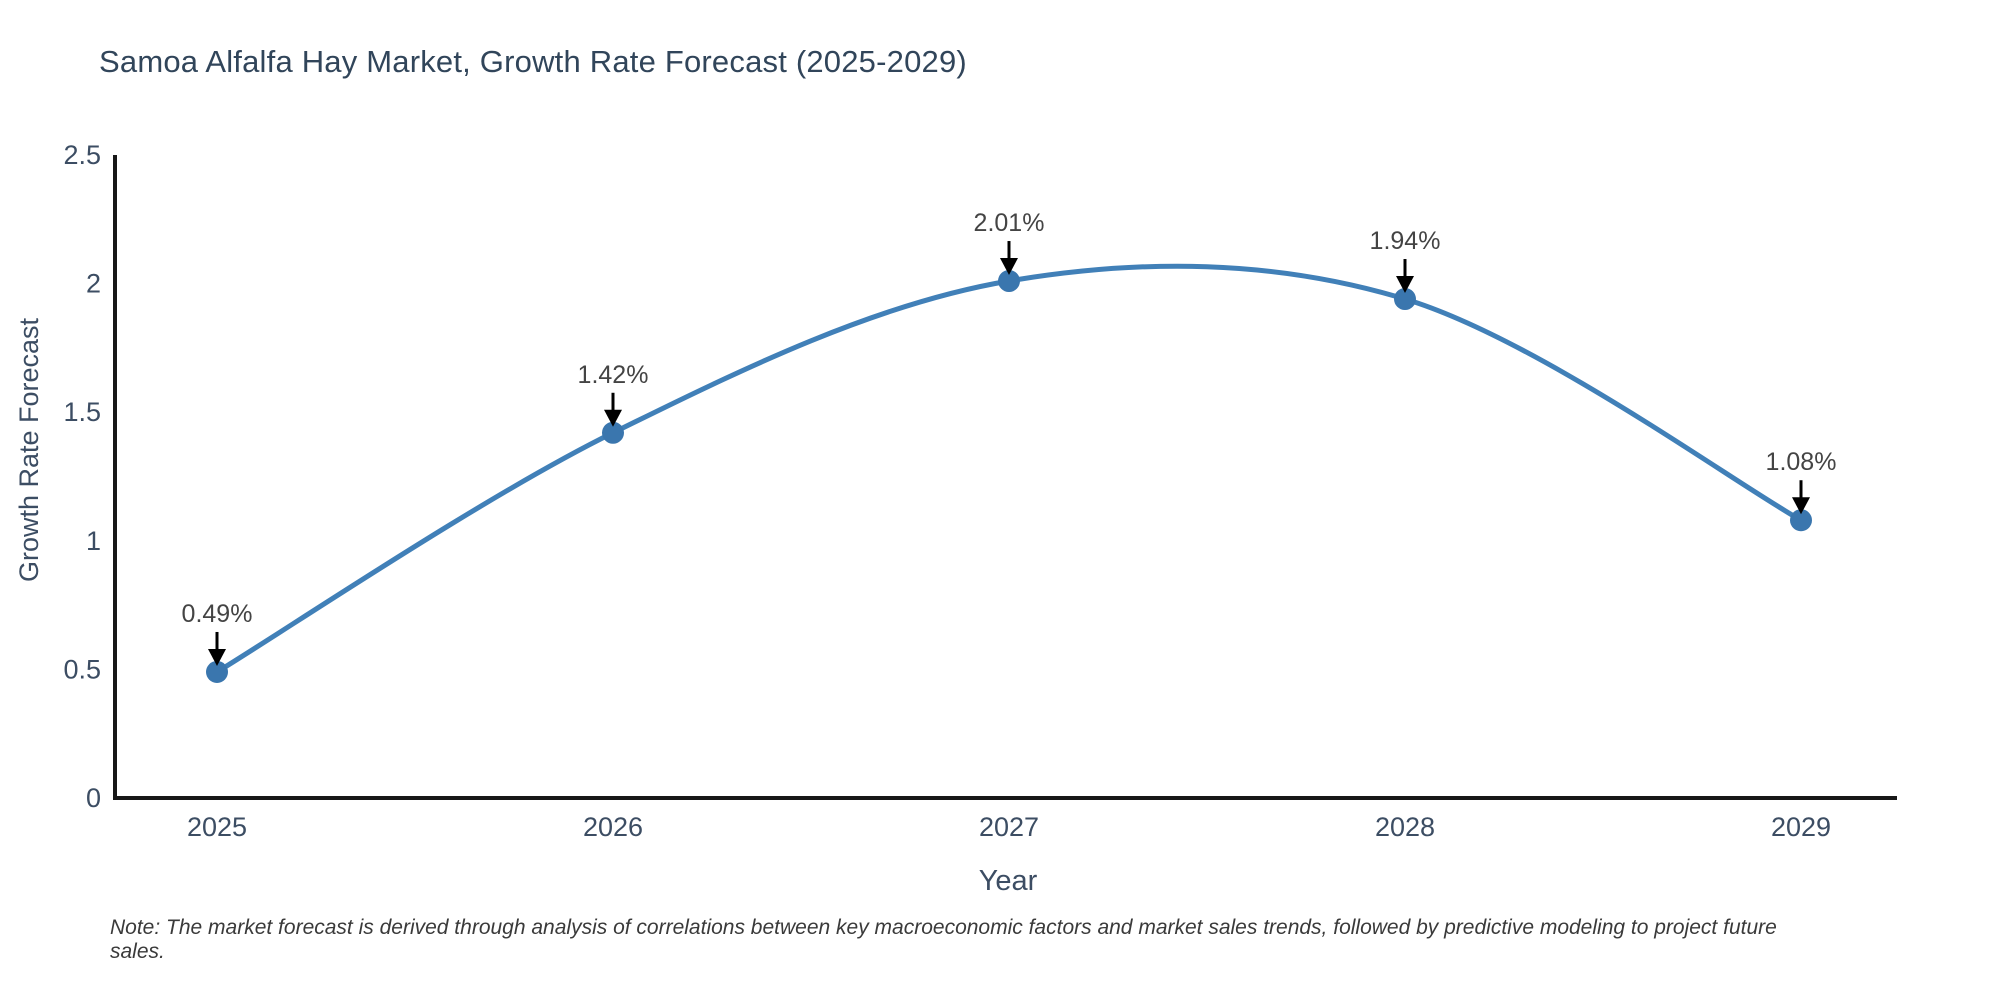 This screenshot has height=1000, width=2000. What do you see at coordinates (1009, 827) in the screenshot?
I see `x-tick-label: 2027` at bounding box center [1009, 827].